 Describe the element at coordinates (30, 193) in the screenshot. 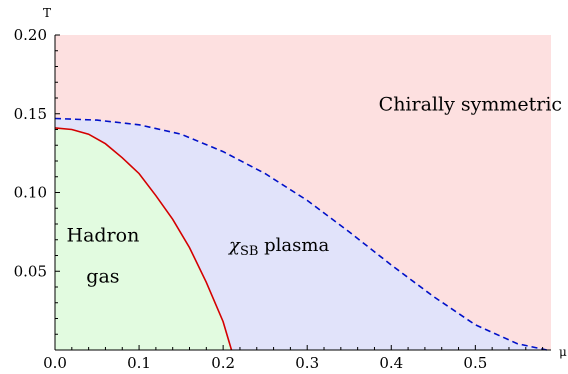

I see `y-tick-label: 0.10` at that location.